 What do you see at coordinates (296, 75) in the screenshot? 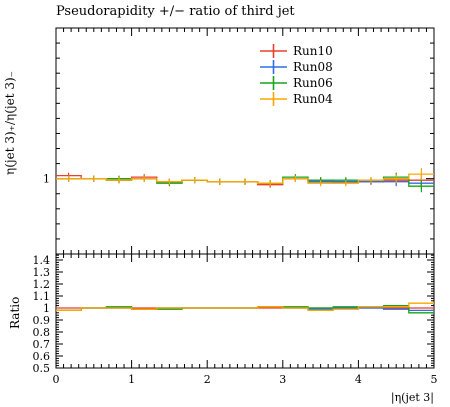
I see `legend: Run10 Run08 Run06 Run04` at bounding box center [296, 75].